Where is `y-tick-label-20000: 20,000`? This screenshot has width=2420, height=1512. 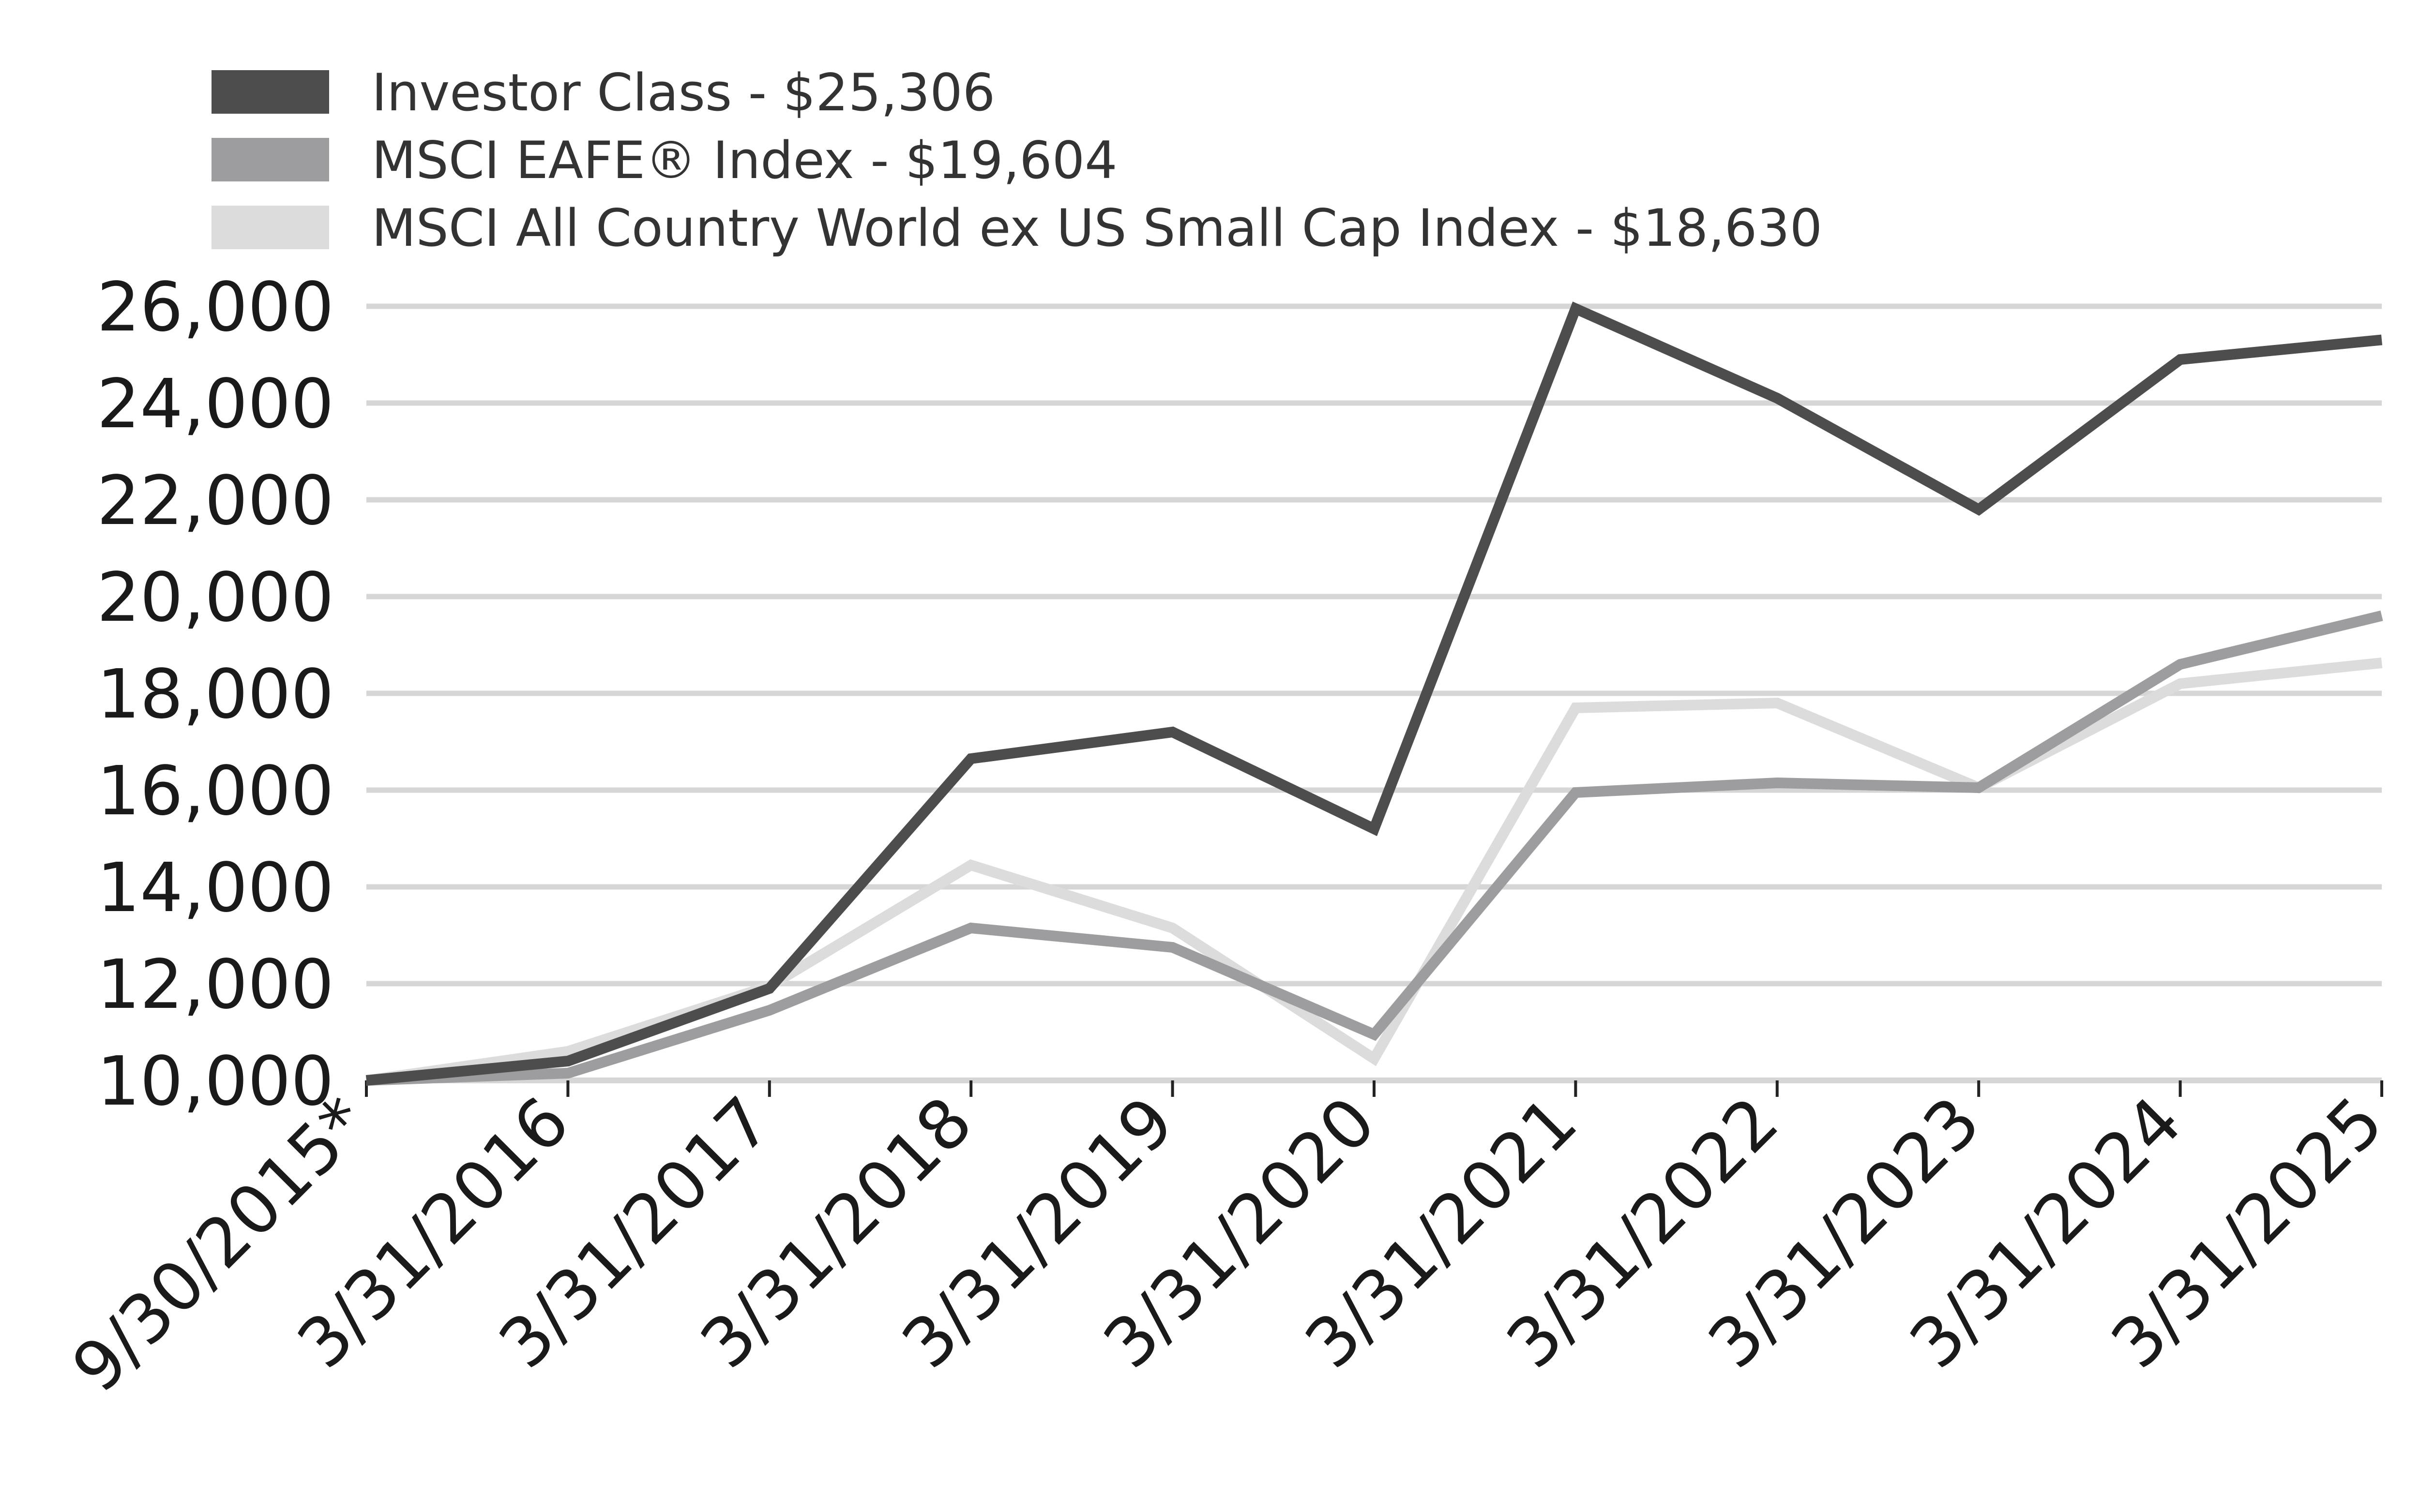 y-tick-label-20000: 20,000 is located at coordinates (215, 598).